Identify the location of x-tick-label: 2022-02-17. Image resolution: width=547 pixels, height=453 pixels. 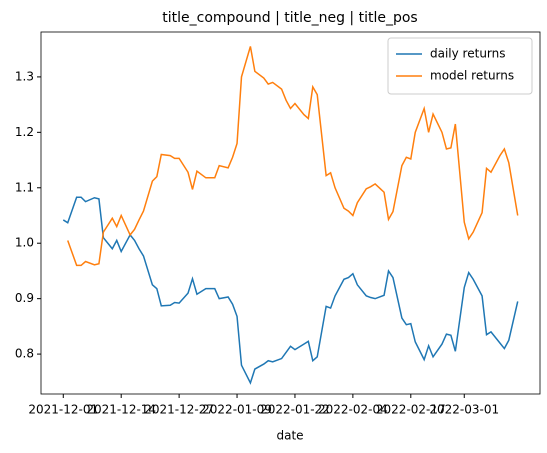
(411, 410).